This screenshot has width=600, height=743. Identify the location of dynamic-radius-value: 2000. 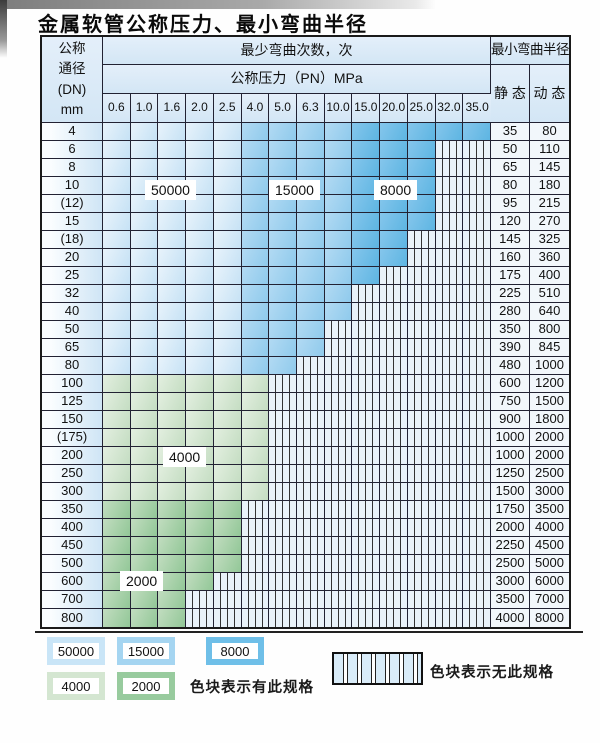
(549, 456).